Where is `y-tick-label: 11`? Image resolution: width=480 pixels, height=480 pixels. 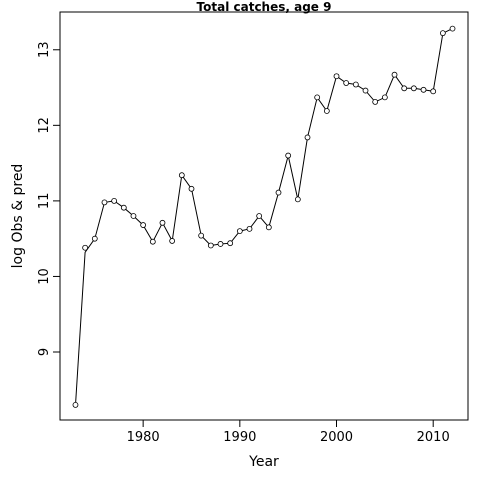
y-tick-label: 11 is located at coordinates (44, 201).